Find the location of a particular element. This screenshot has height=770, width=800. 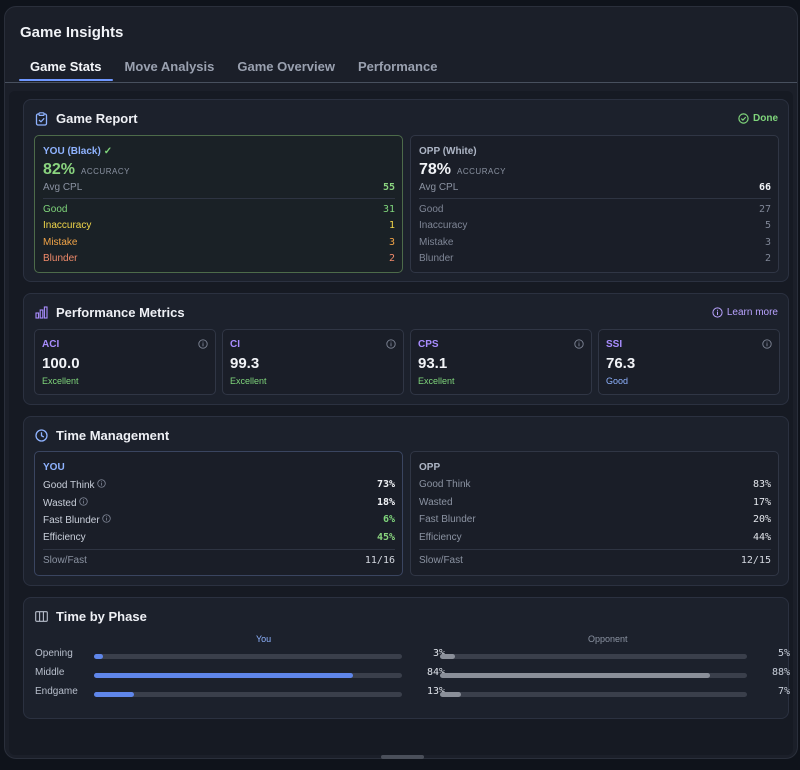

clock-icon is located at coordinates (41, 435).